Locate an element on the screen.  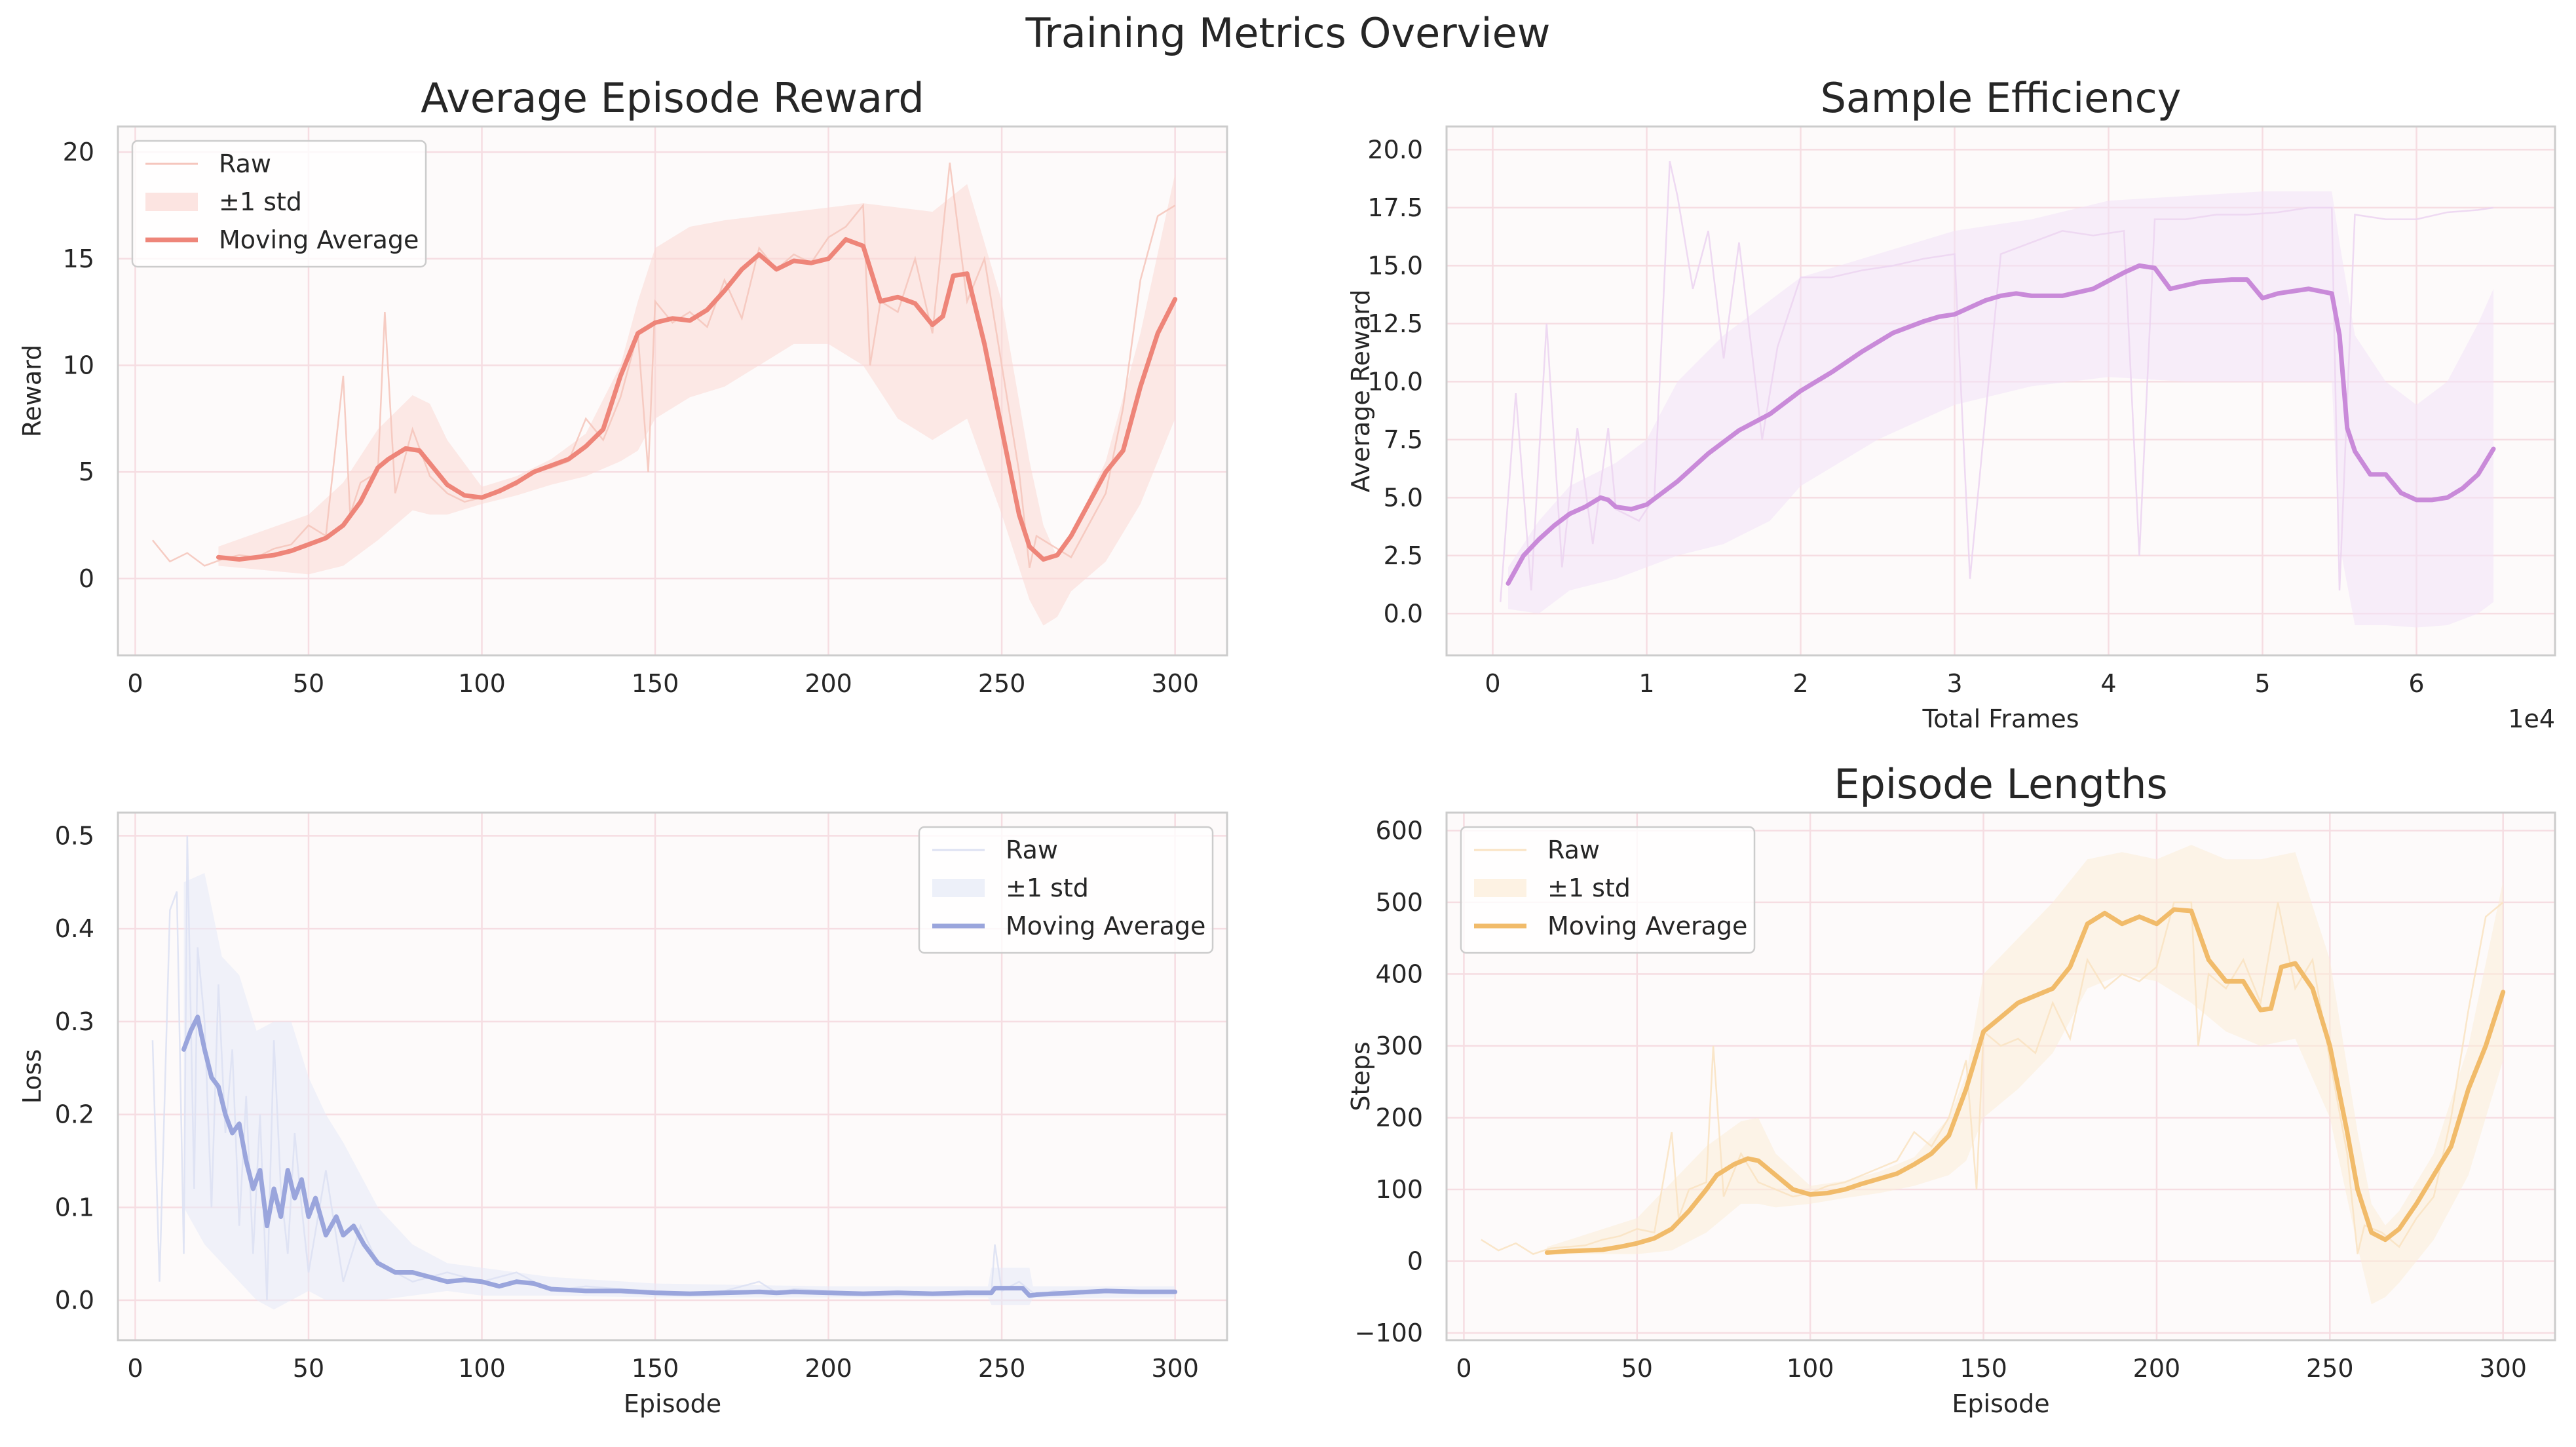
panel-title: Average Episode Reward is located at coordinates (672, 98).